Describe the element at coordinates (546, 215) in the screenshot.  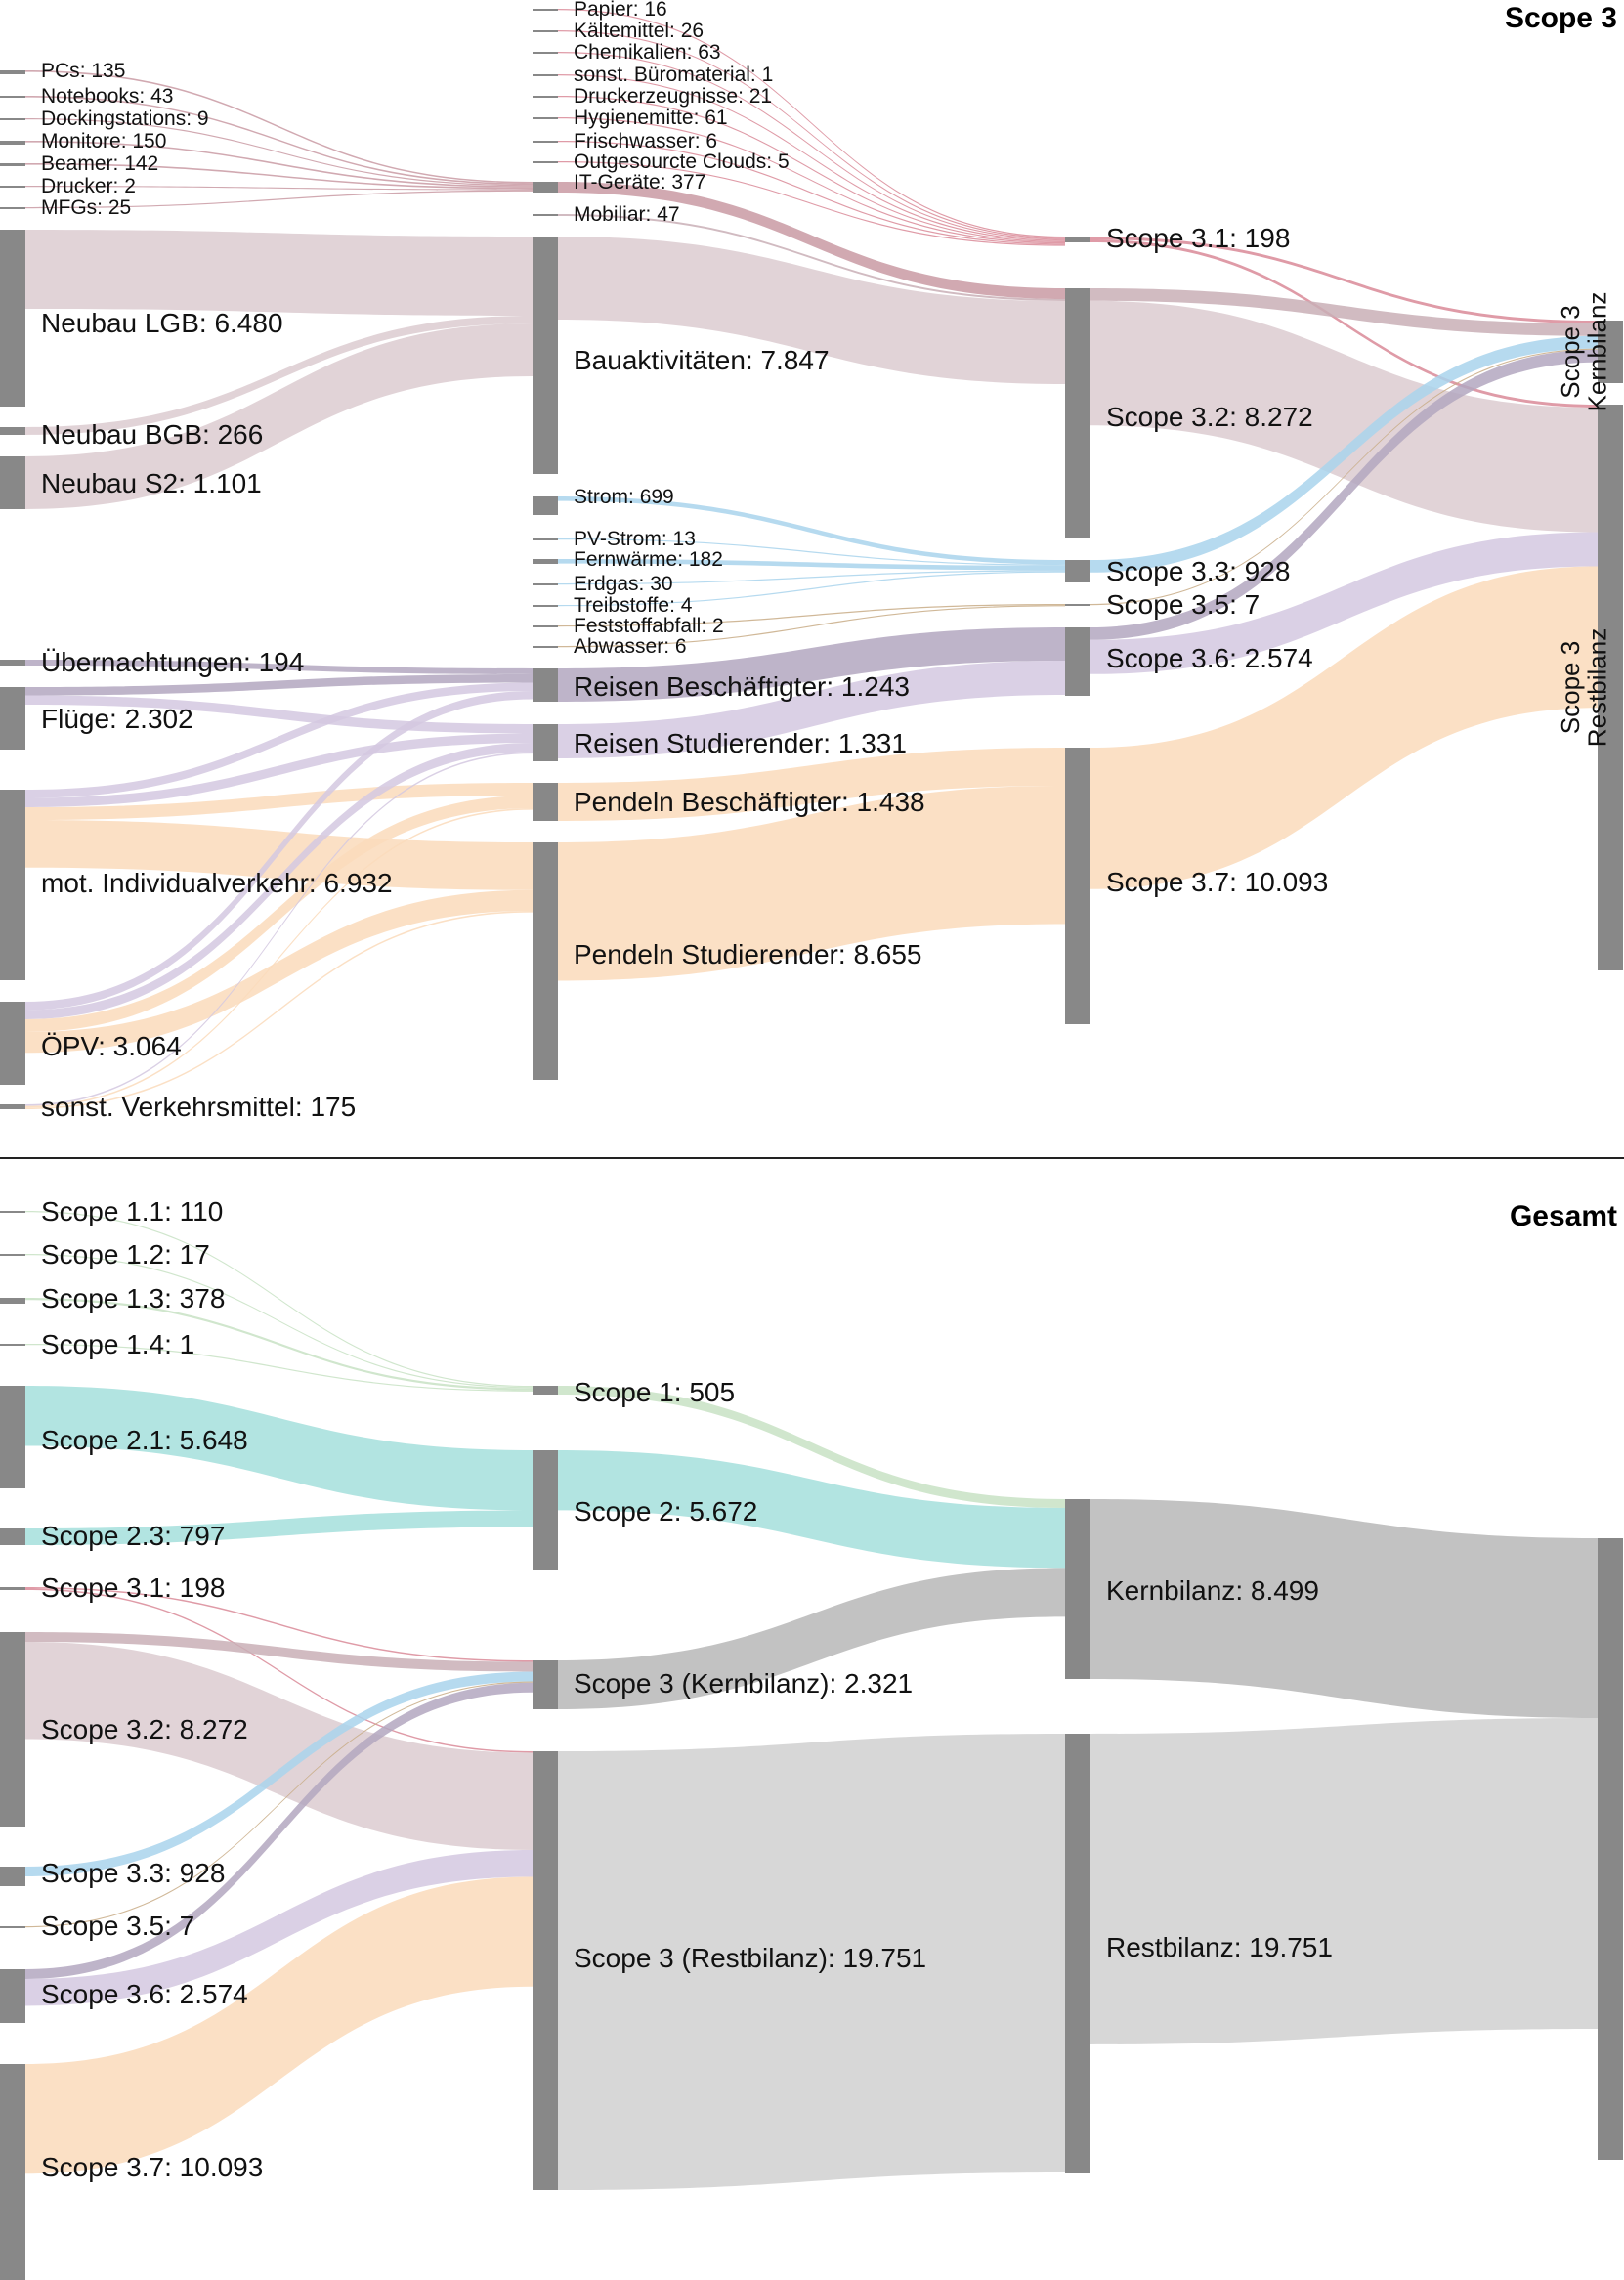
I see `node-mobiliar` at that location.